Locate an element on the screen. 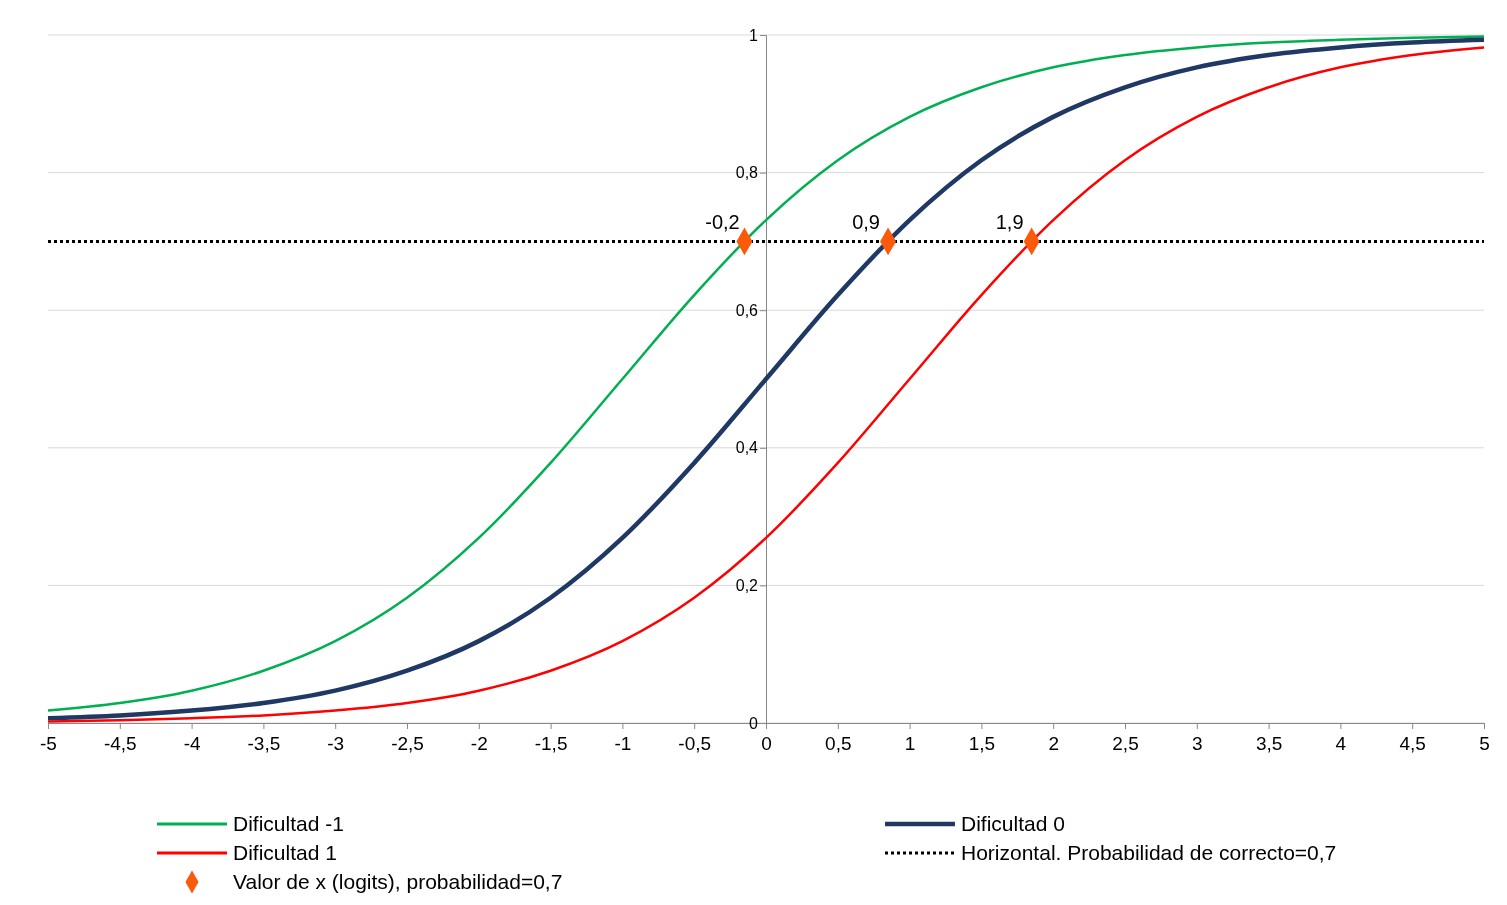  x-tick-label: 1,5 is located at coordinates (982, 744).